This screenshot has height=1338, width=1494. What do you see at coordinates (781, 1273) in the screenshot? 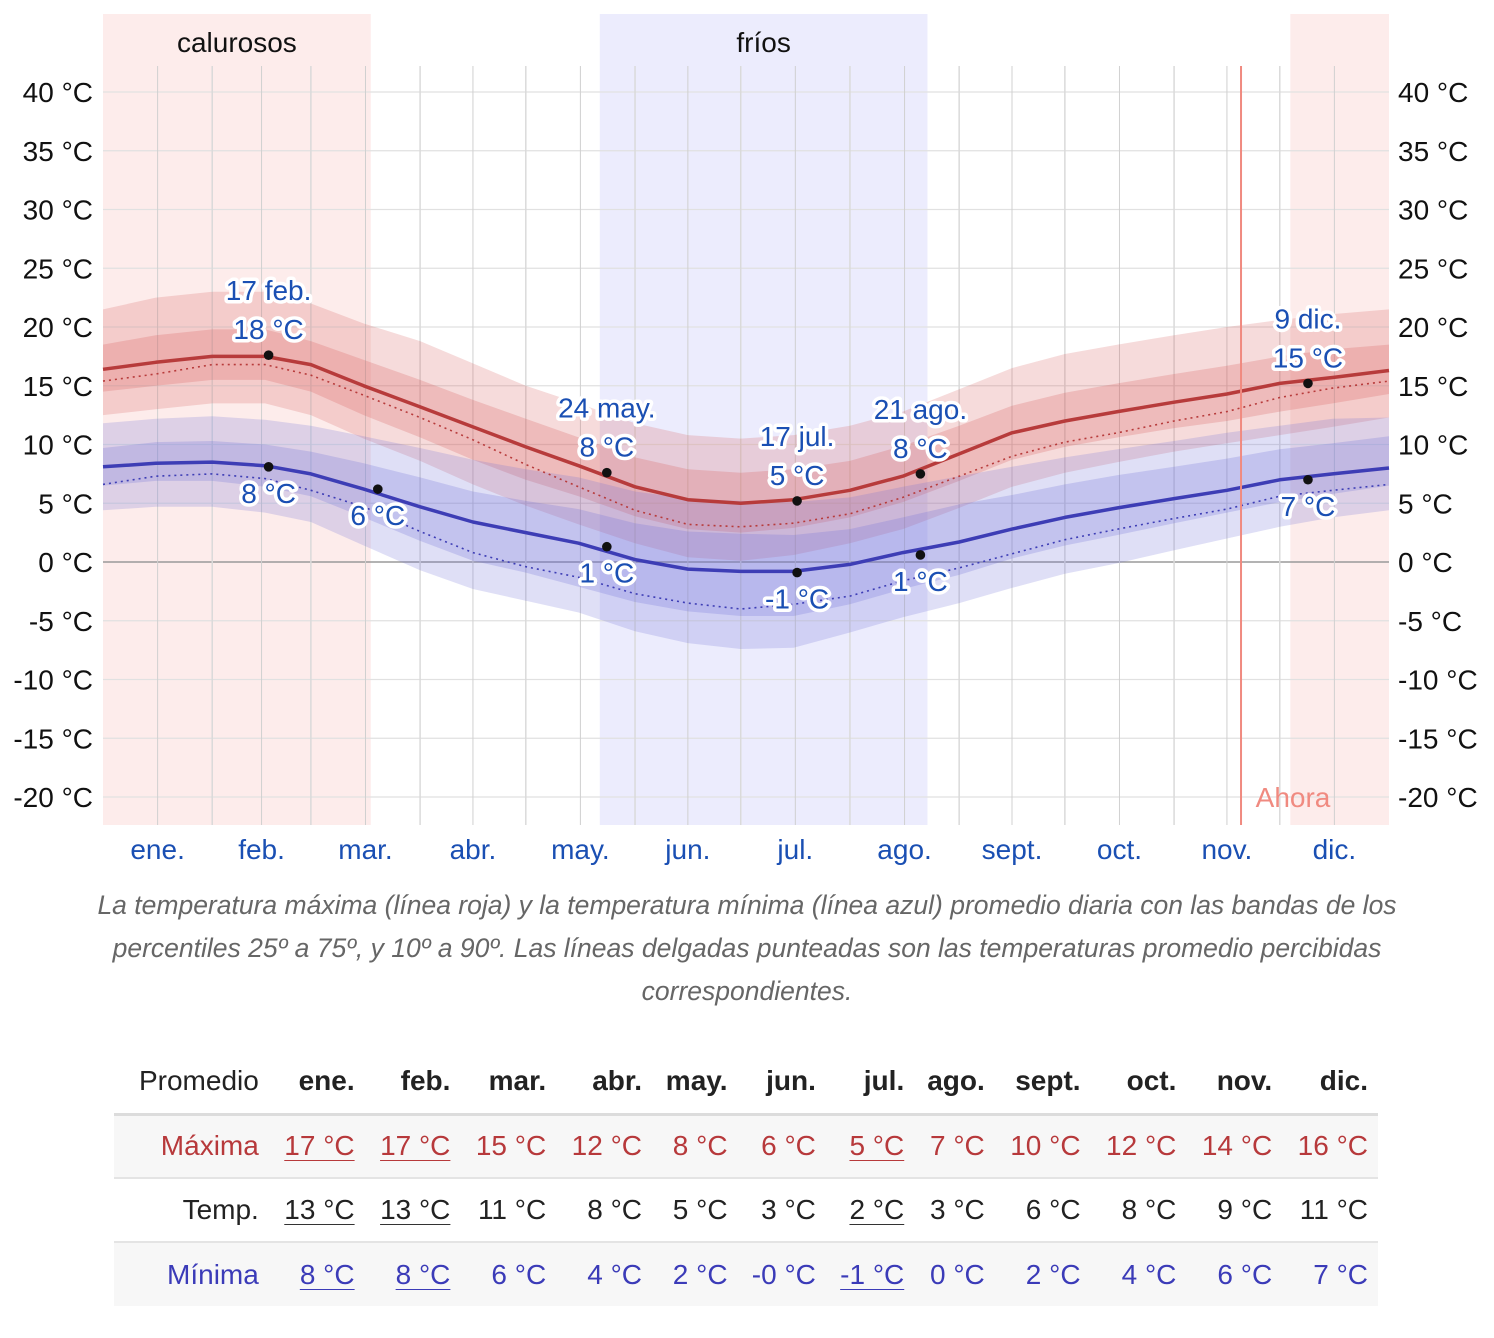
I see `table-cell: -0 °C` at bounding box center [781, 1273].